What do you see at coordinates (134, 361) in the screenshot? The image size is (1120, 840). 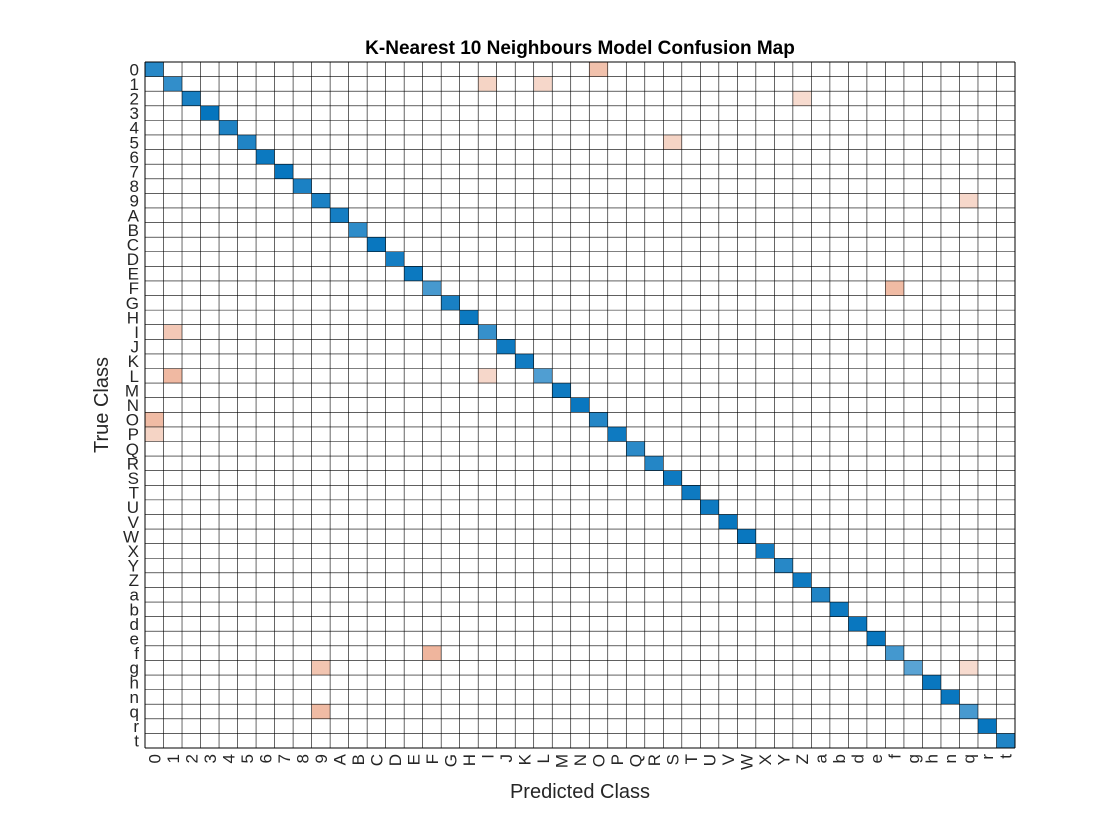 I see `y-tick-label: K` at bounding box center [134, 361].